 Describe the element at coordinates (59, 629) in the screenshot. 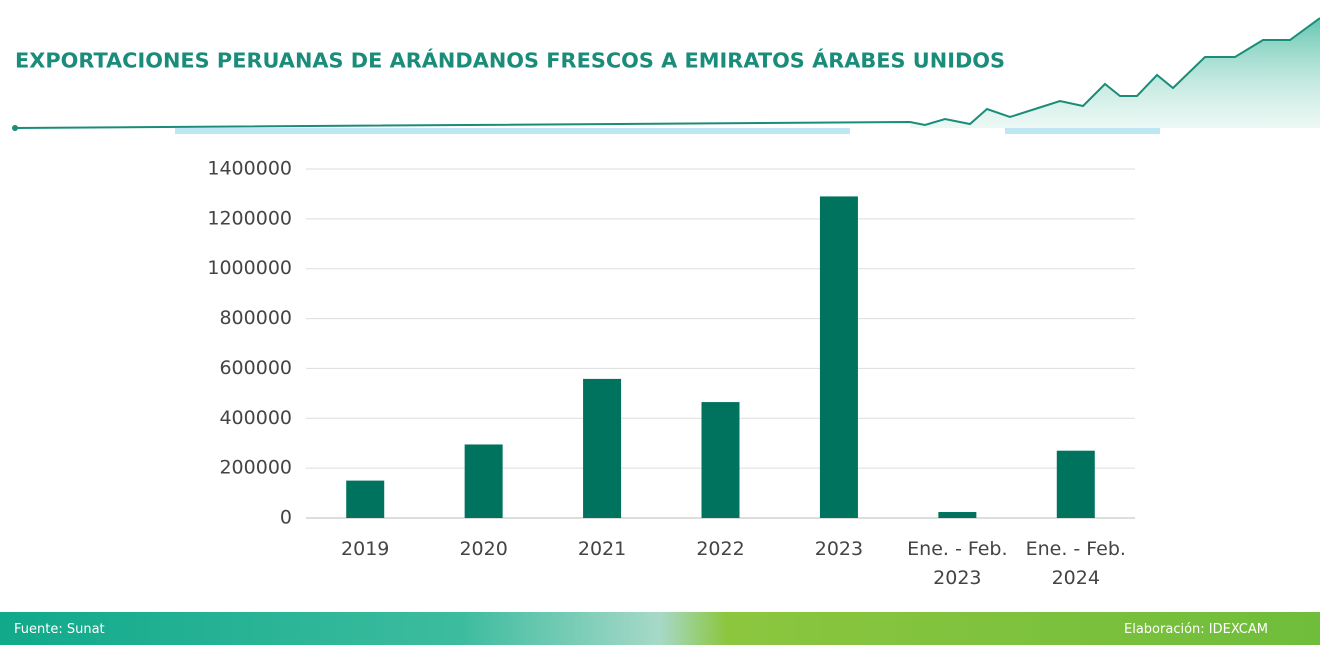

I see `source: Fuente: Sunat` at that location.